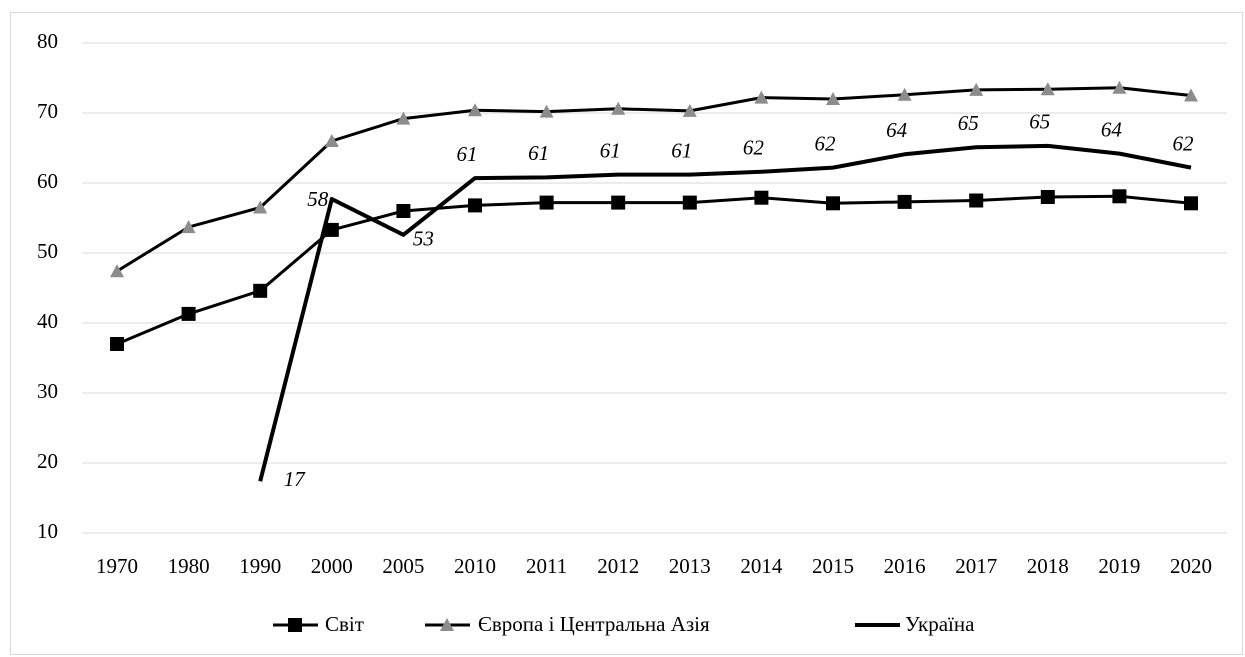 Image resolution: width=1245 pixels, height=657 pixels. I want to click on y-tick-label: 30, so click(47, 391).